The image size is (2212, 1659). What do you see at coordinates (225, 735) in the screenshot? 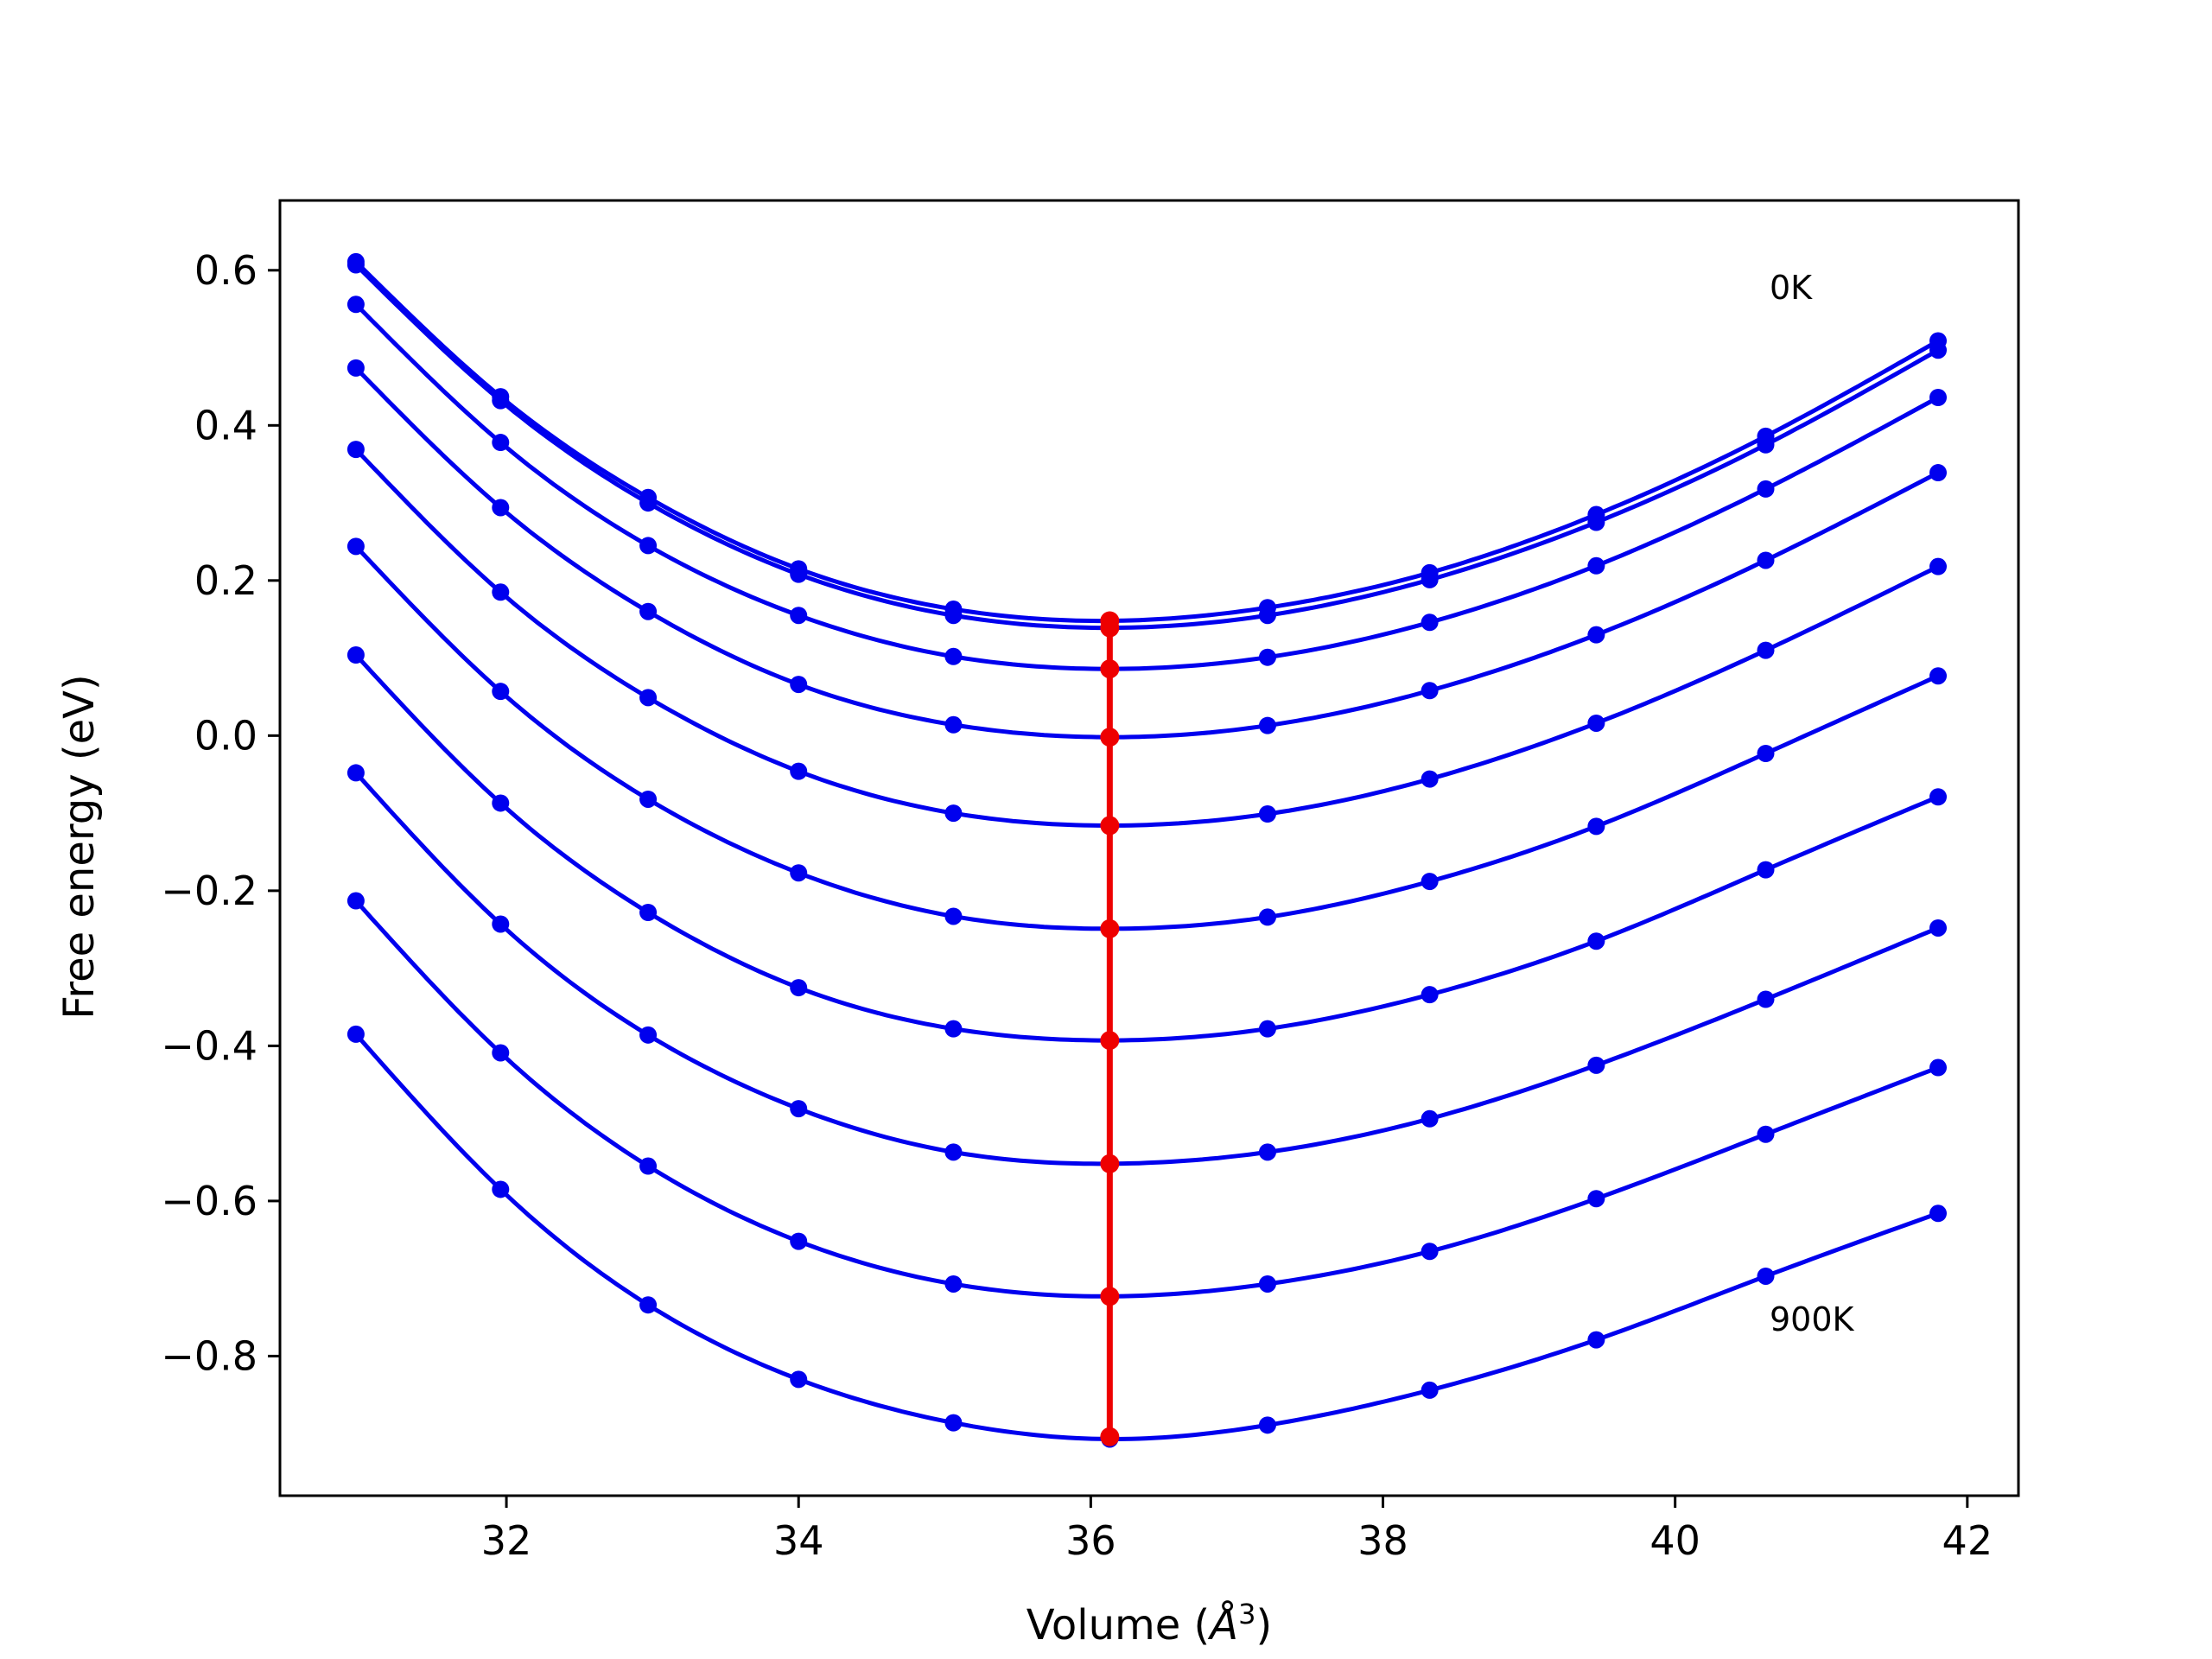
I see `y-tick-label: 0.0` at bounding box center [225, 735].